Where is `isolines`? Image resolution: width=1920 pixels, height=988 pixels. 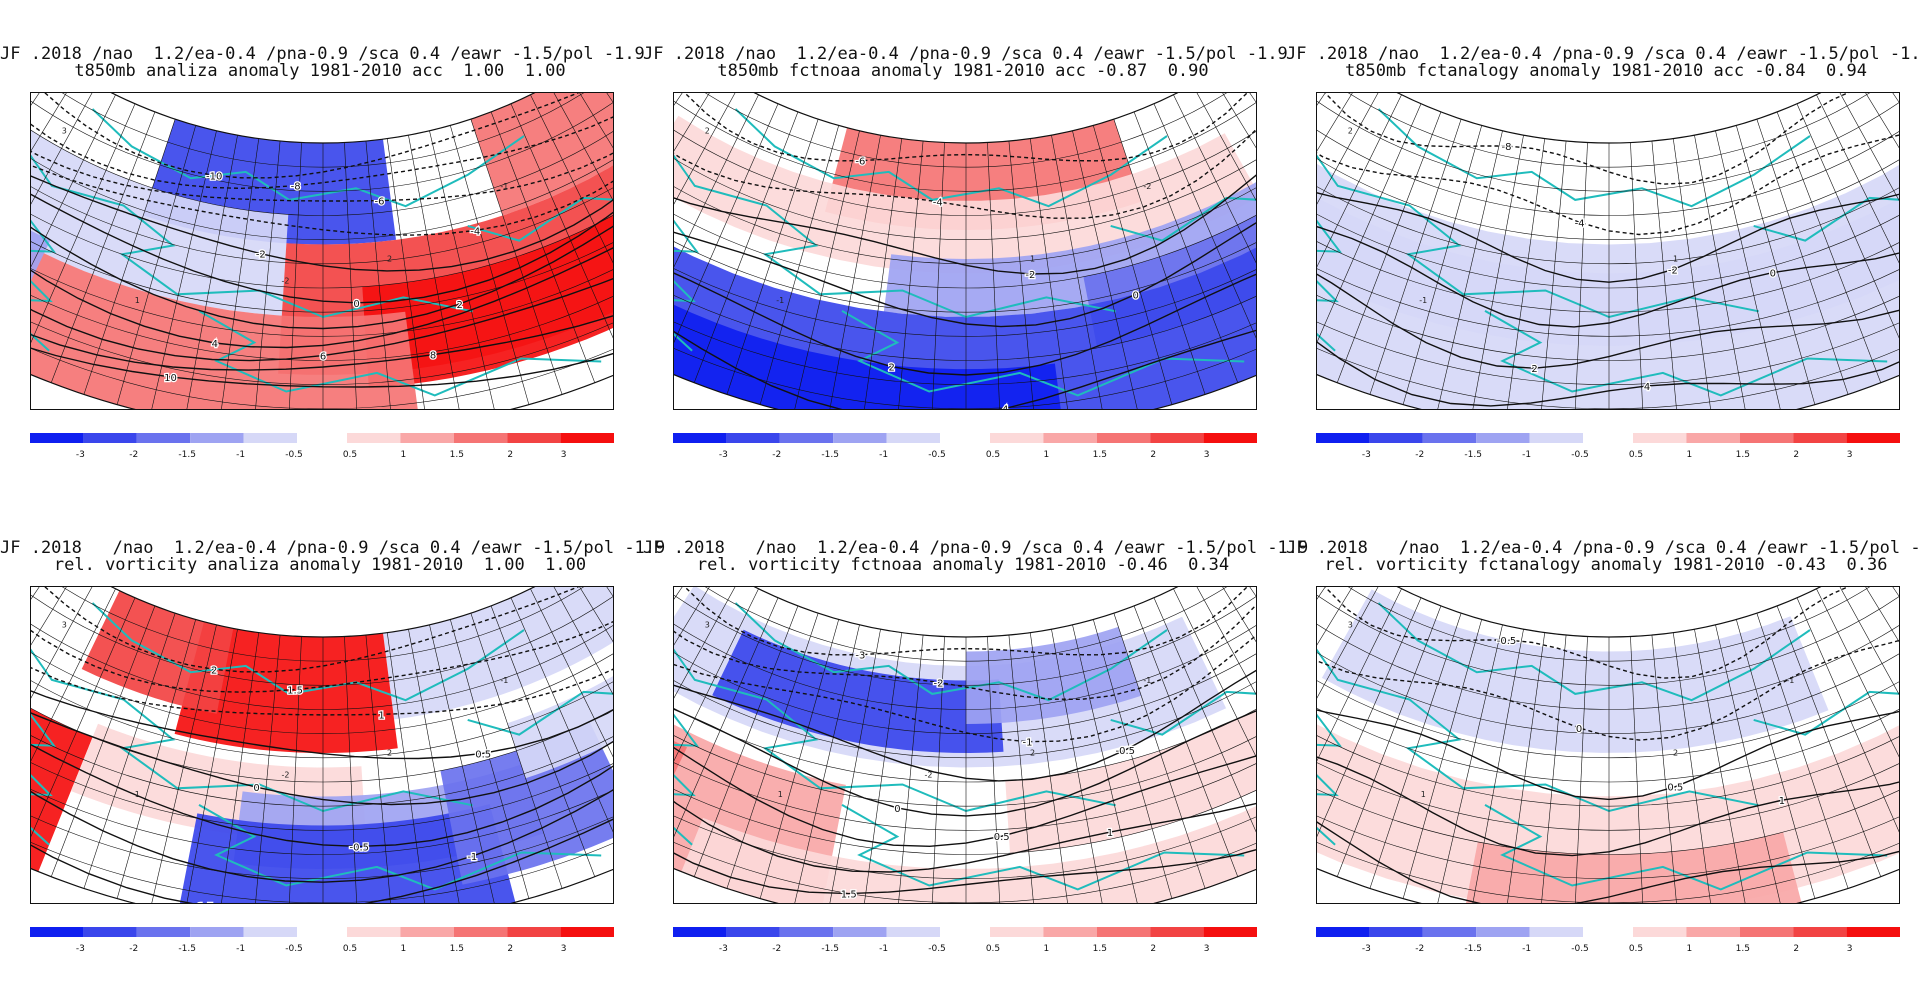
isolines is located at coordinates (1608, 250).